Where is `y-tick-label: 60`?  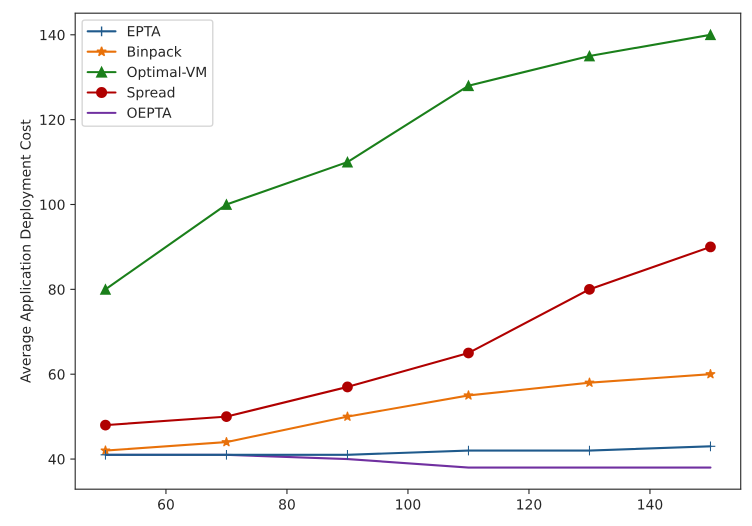 y-tick-label: 60 is located at coordinates (56, 374).